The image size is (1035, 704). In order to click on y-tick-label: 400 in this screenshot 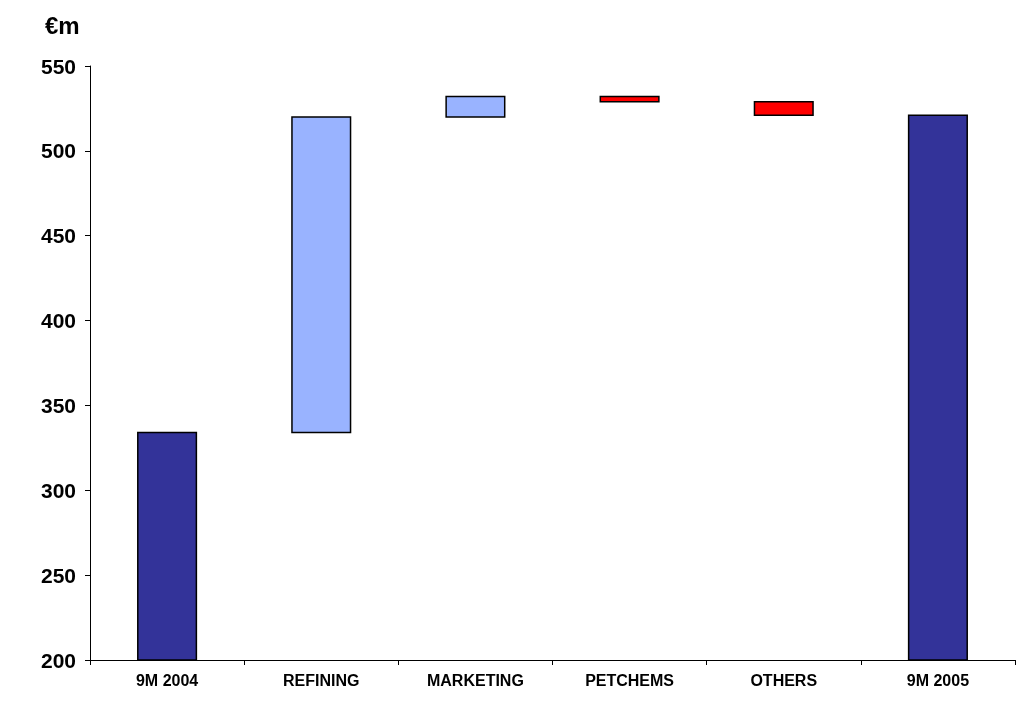, I will do `click(58, 321)`.